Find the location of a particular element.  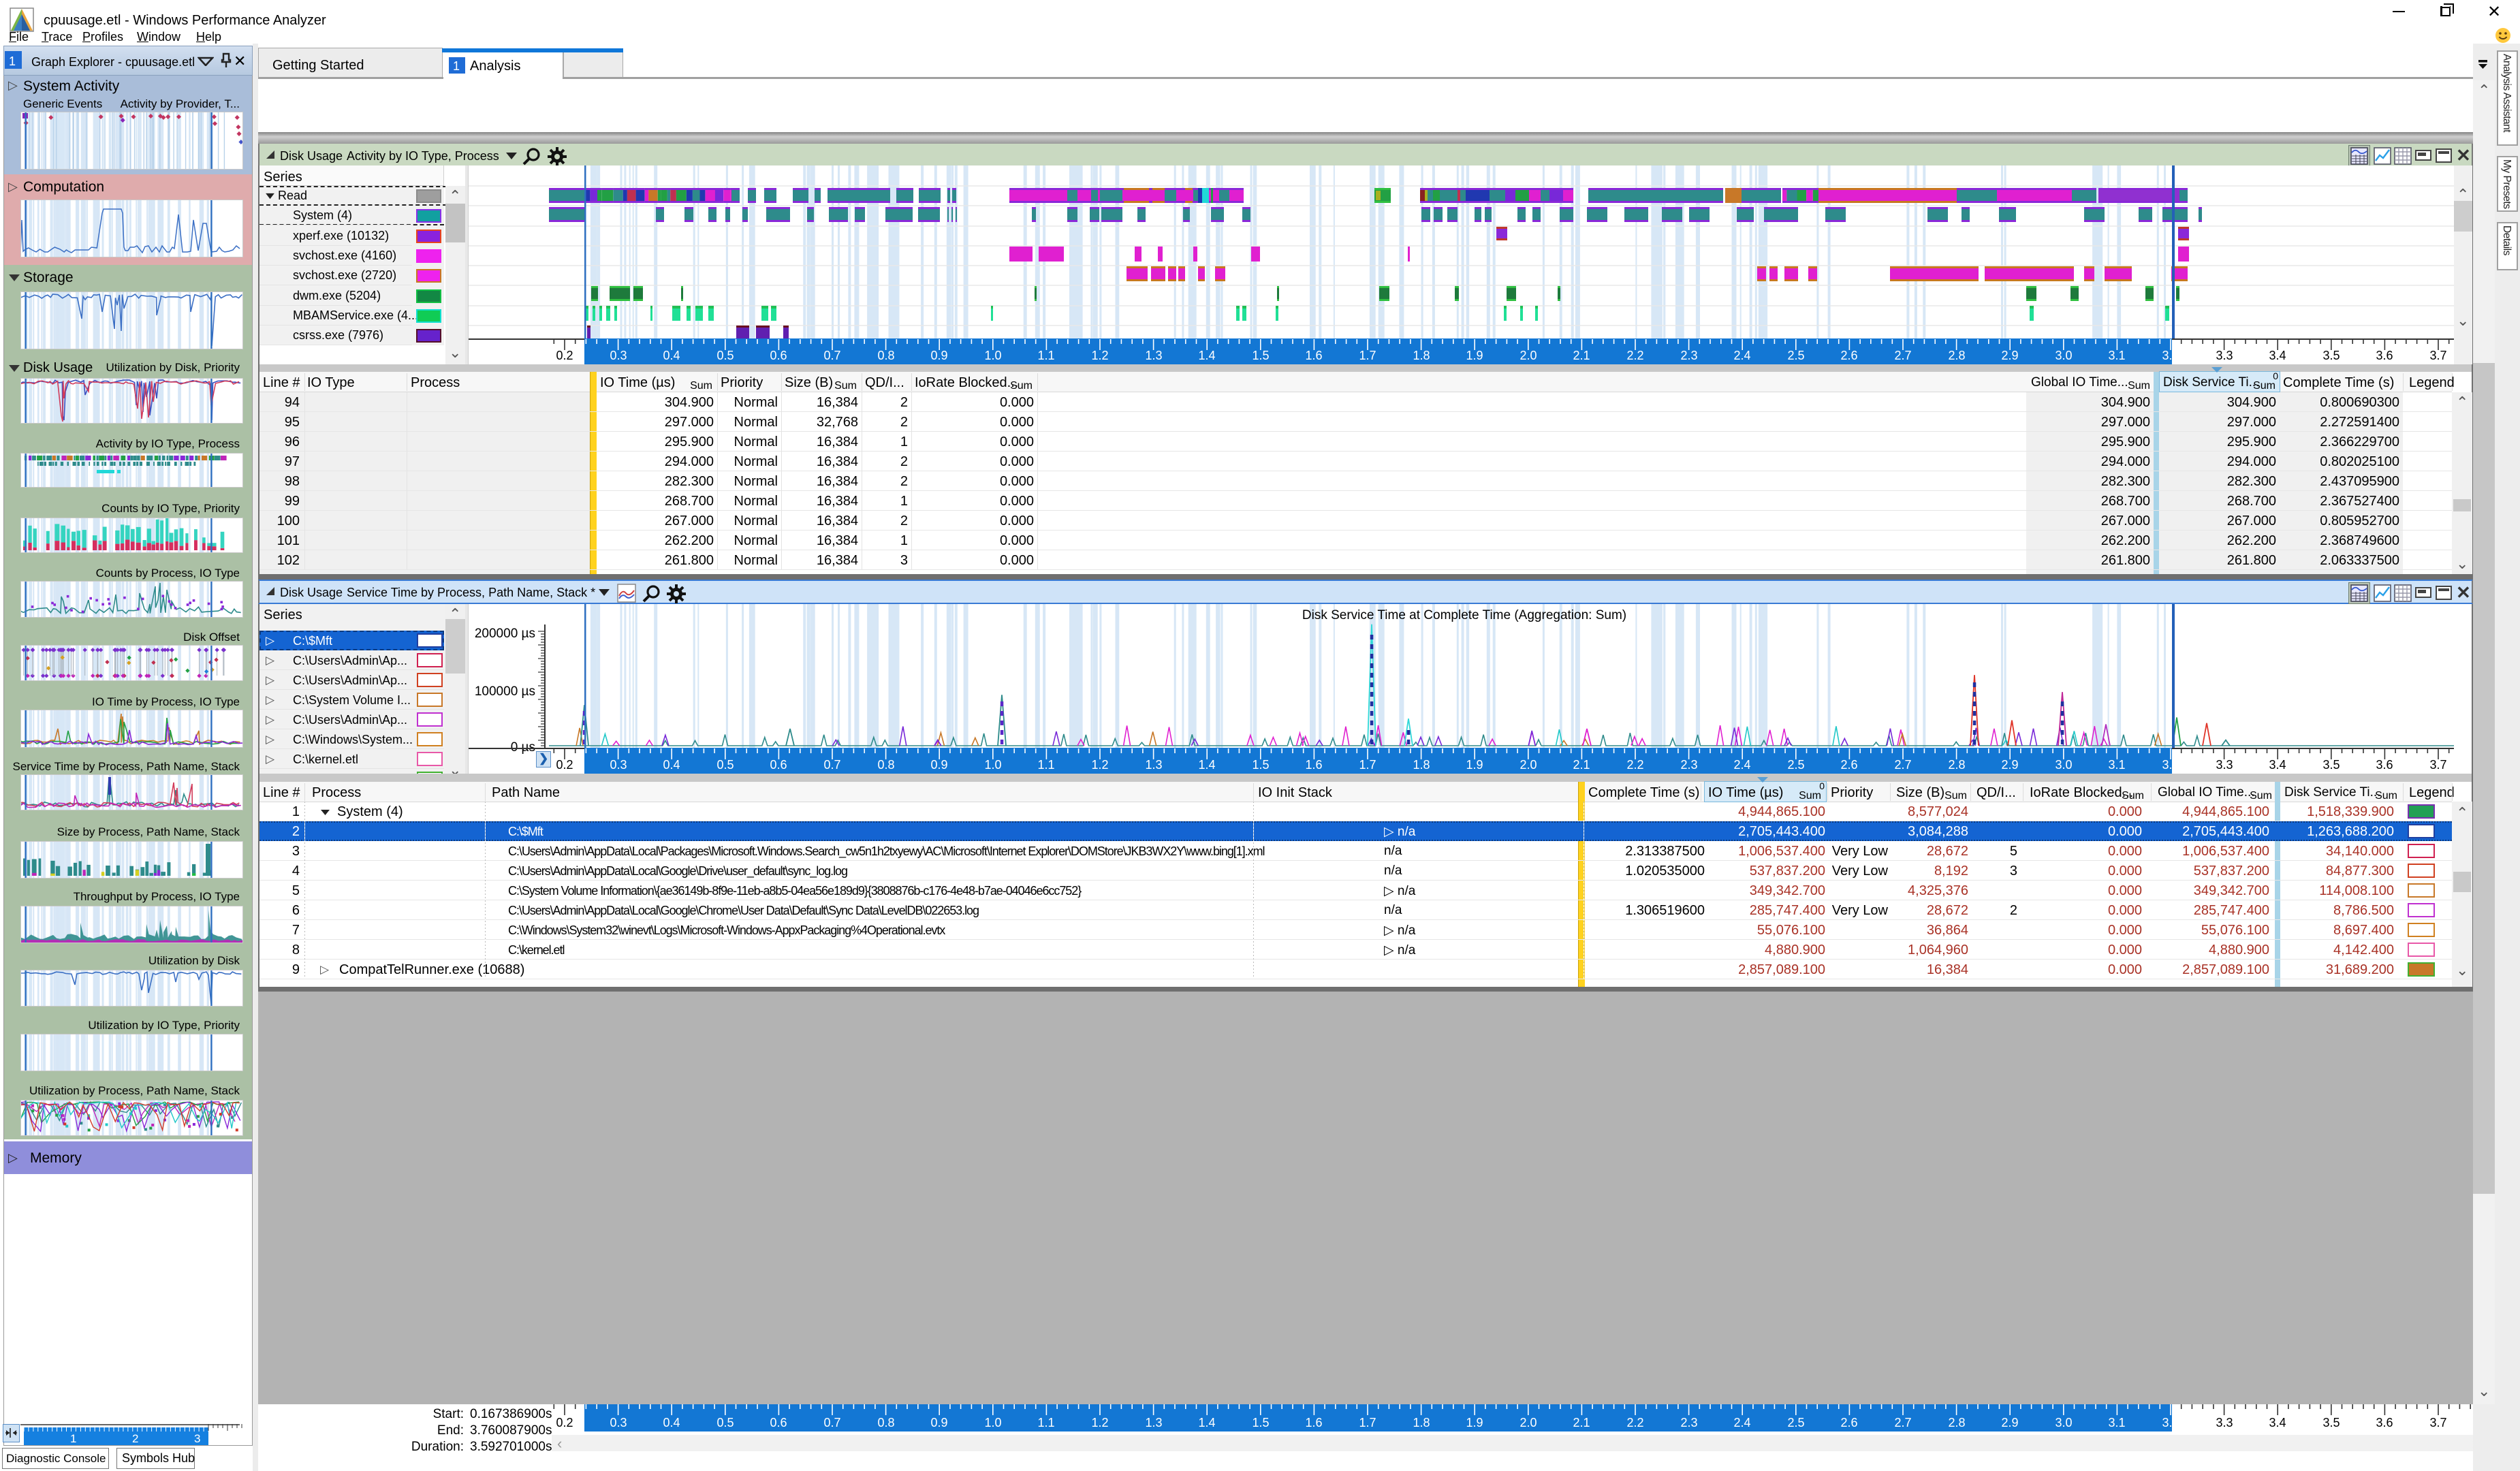

svg-text: 2.8 is located at coordinates (1956, 1422).